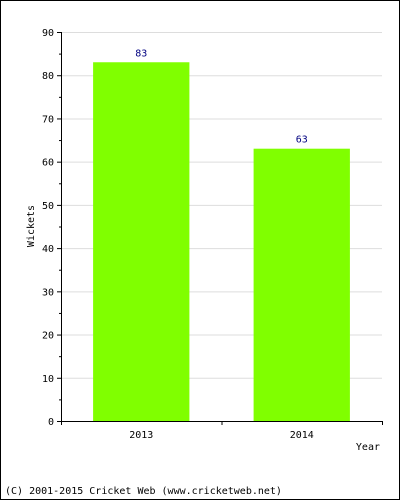  What do you see at coordinates (368, 447) in the screenshot?
I see `x-axis-title: Year` at bounding box center [368, 447].